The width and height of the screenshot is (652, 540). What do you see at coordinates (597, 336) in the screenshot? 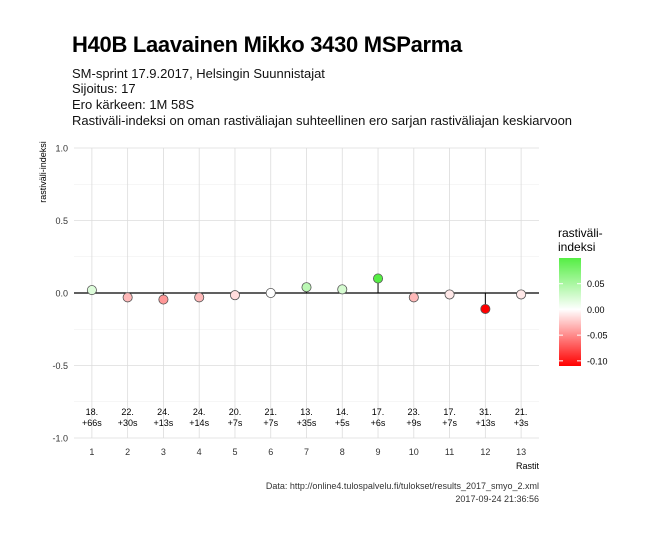
I see `legend-tick-label: -0.05` at bounding box center [597, 336].